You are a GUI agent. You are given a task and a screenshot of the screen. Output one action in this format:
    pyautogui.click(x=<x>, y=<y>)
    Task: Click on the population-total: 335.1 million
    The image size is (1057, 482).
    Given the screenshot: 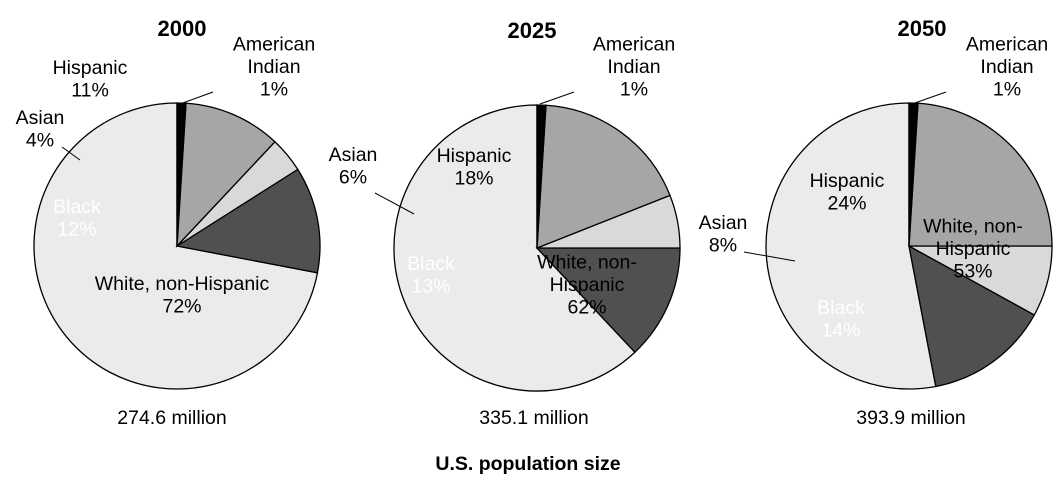 What is the action you would take?
    pyautogui.click(x=533, y=418)
    